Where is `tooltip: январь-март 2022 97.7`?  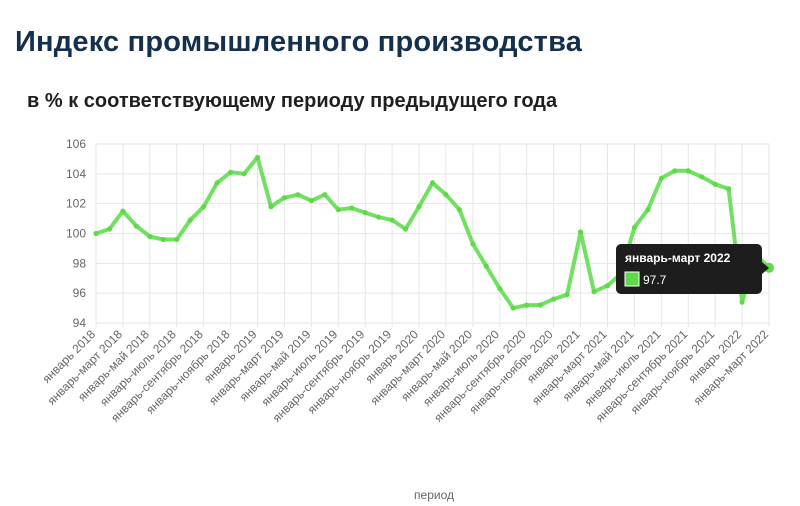 tooltip: январь-март 2022 97.7 is located at coordinates (692, 269).